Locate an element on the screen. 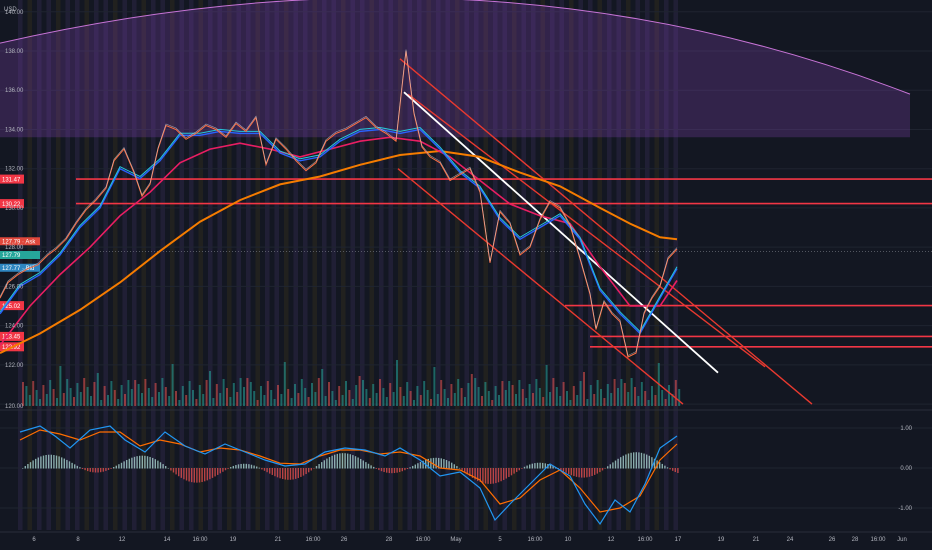 The image size is (932, 550). macd-tick-label: 0.00 is located at coordinates (906, 469).